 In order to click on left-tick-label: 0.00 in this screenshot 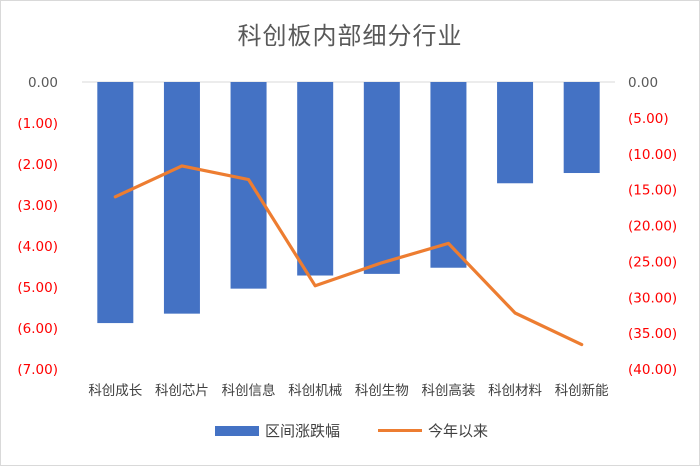, I will do `click(43, 83)`.